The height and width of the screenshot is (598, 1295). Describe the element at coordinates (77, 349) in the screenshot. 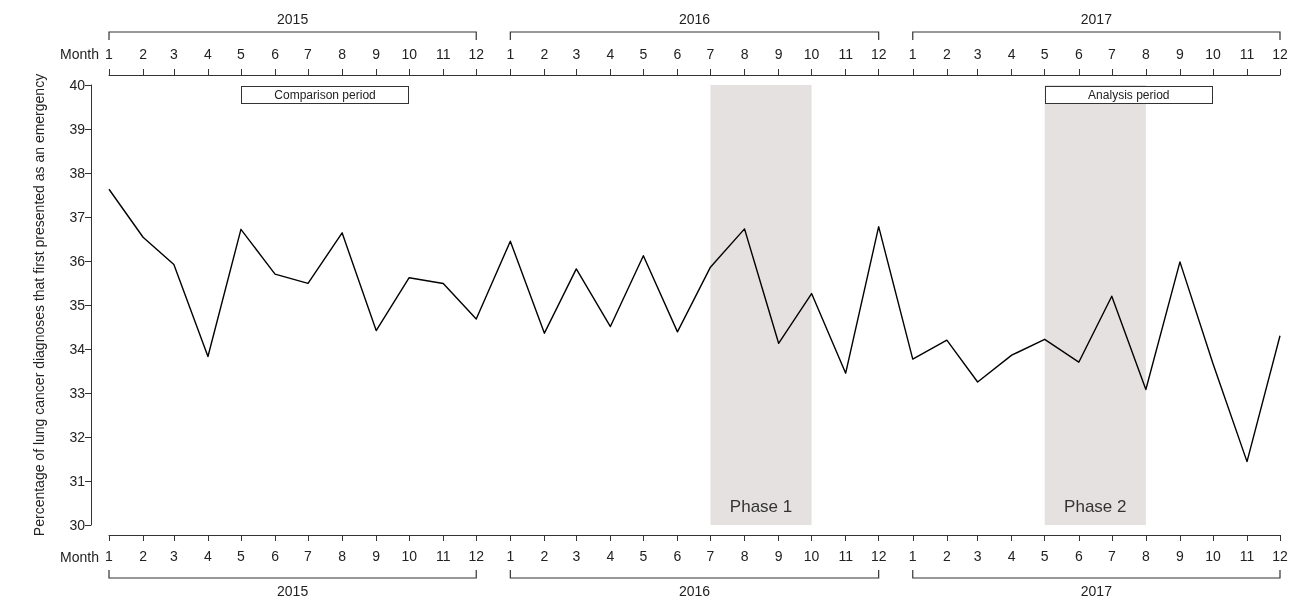

I see `y-tick-label: 34` at that location.